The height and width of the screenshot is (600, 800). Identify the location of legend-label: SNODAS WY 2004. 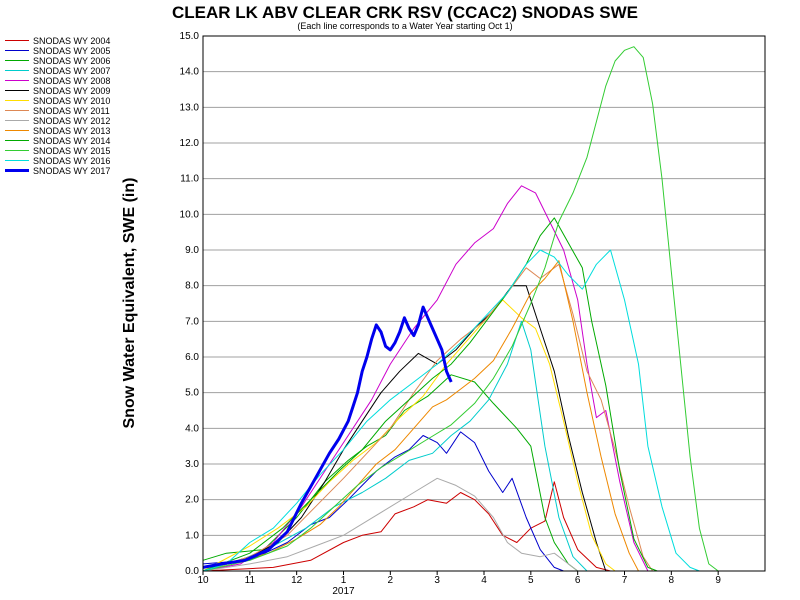
(72, 41).